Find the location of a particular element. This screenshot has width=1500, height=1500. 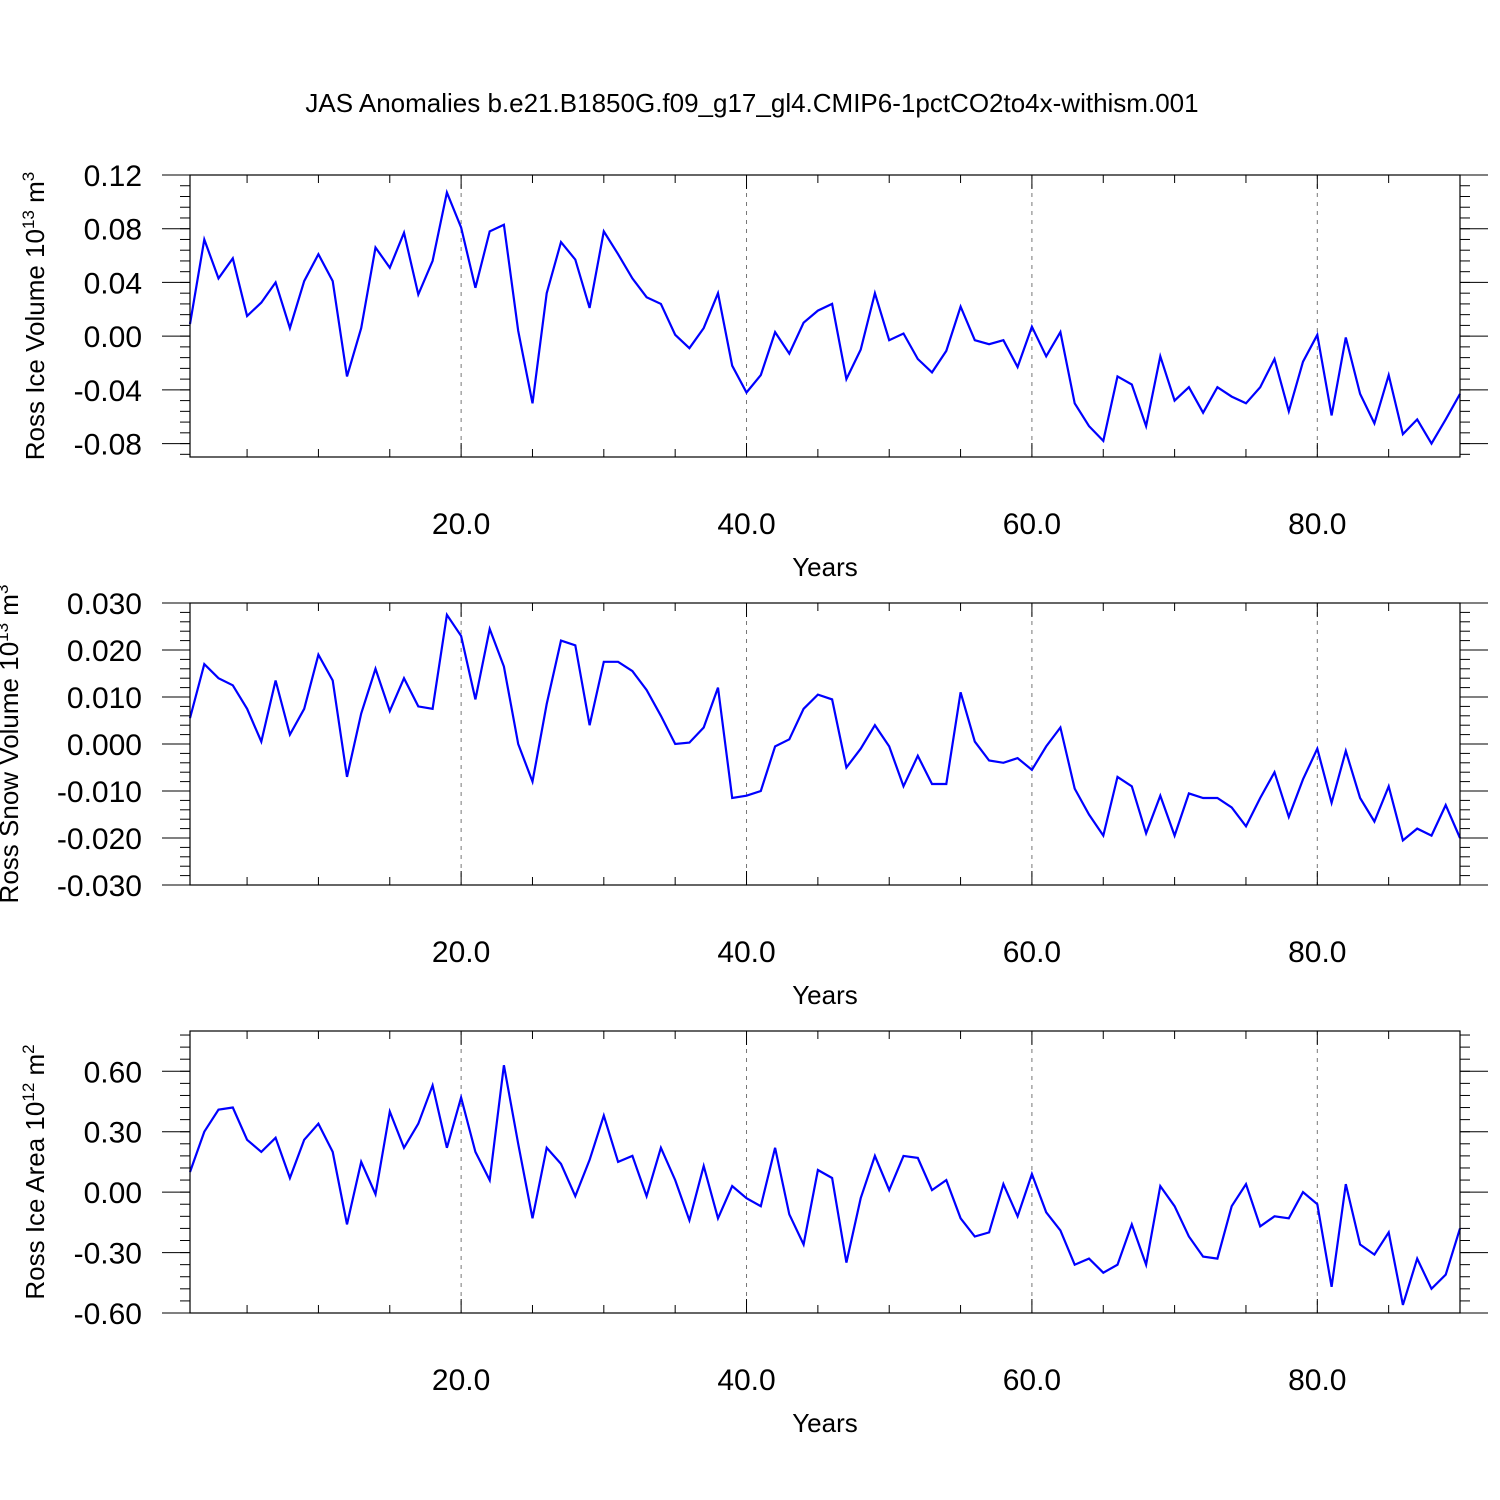

y-tick-label: 0.60 is located at coordinates (113, 1072).